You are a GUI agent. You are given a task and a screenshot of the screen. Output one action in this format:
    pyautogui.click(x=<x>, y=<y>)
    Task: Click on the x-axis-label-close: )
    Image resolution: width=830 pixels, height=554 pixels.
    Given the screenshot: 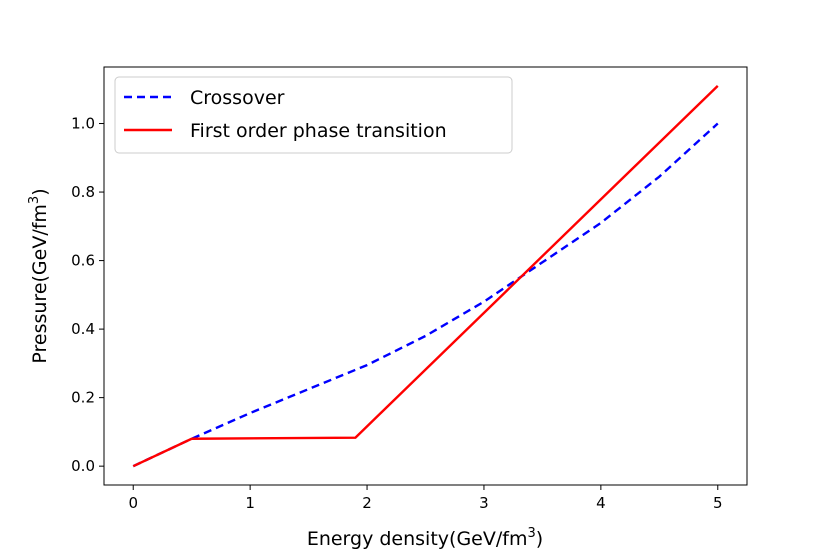 What is the action you would take?
    pyautogui.click(x=539, y=539)
    